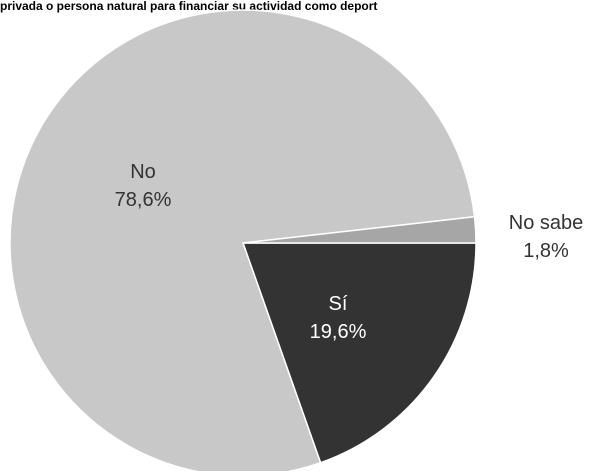 This screenshot has width=594, height=471. What do you see at coordinates (338, 332) in the screenshot?
I see `slice-value-s-: 19,6%` at bounding box center [338, 332].